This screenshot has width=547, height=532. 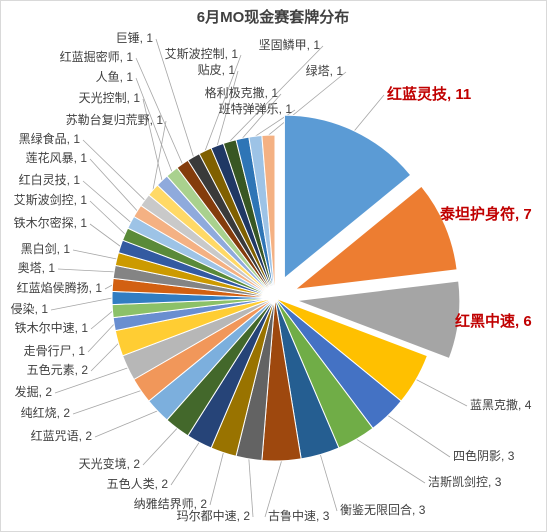 I want to click on label-category: 侵染, so click(x=23, y=308).